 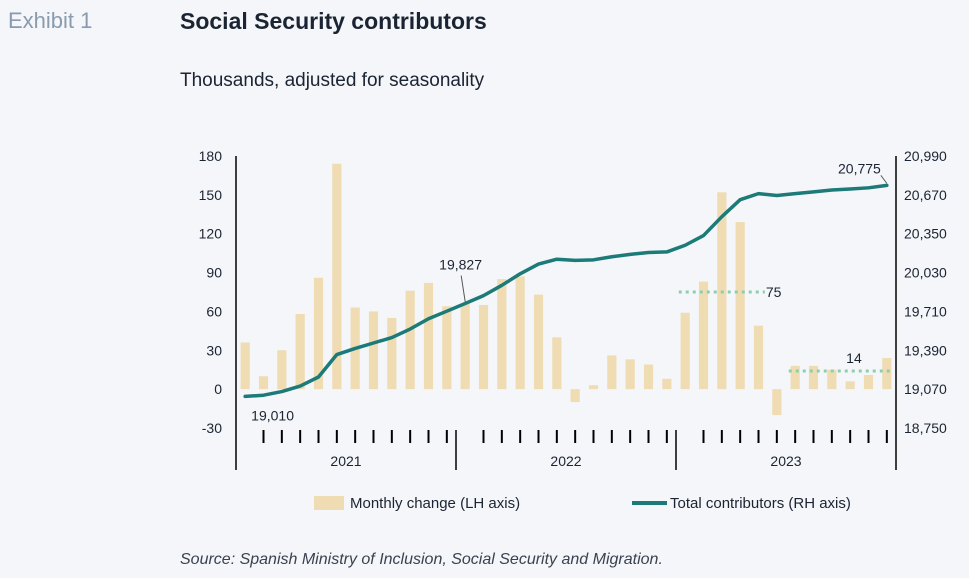 I want to click on exhibit-label: Exhibit 1, so click(x=50, y=20).